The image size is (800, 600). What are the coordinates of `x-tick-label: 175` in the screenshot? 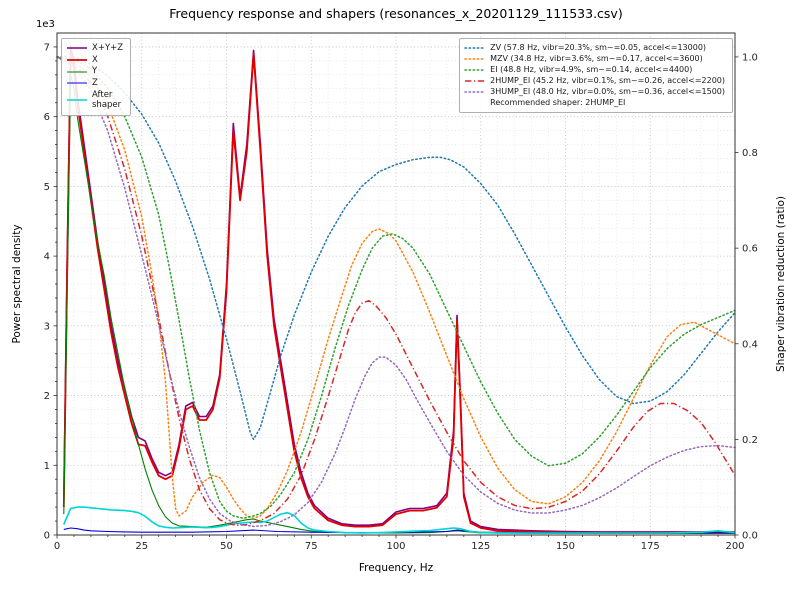 It's located at (650, 546).